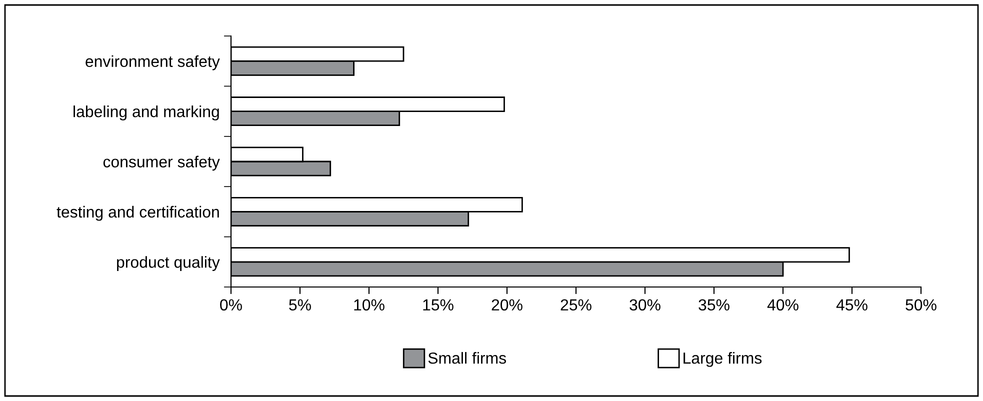 Image resolution: width=983 pixels, height=401 pixels. What do you see at coordinates (723, 359) in the screenshot?
I see `legend-label: Large firms` at bounding box center [723, 359].